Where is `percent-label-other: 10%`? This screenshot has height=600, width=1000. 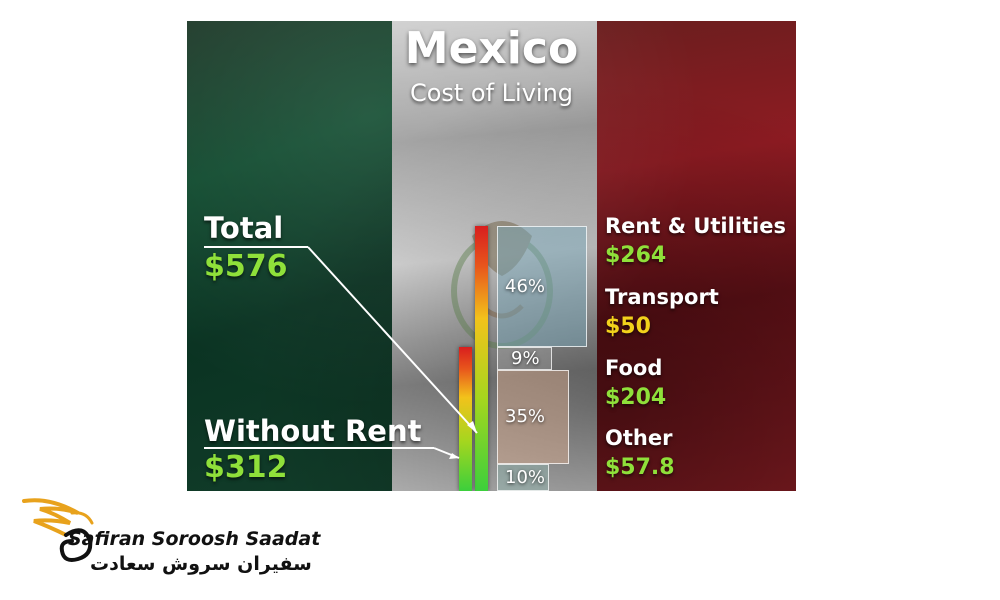
percent-label-other: 10% is located at coordinates (525, 477).